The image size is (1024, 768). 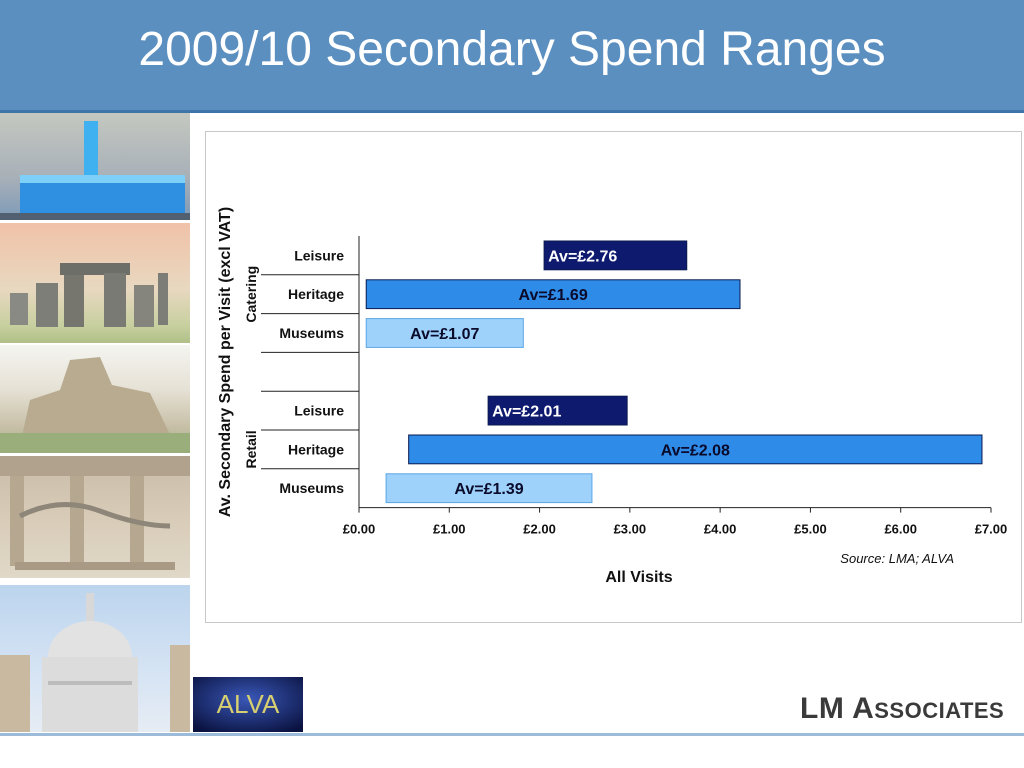 What do you see at coordinates (95, 166) in the screenshot?
I see `tate-modern-photo` at bounding box center [95, 166].